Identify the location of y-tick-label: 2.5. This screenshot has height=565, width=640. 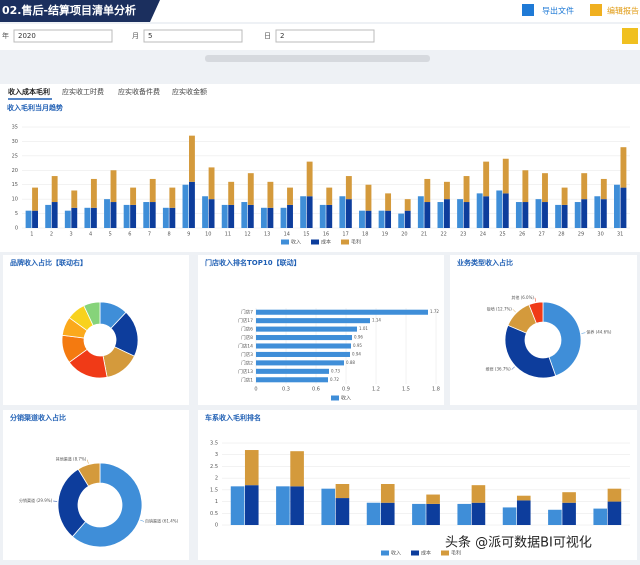
(214, 467).